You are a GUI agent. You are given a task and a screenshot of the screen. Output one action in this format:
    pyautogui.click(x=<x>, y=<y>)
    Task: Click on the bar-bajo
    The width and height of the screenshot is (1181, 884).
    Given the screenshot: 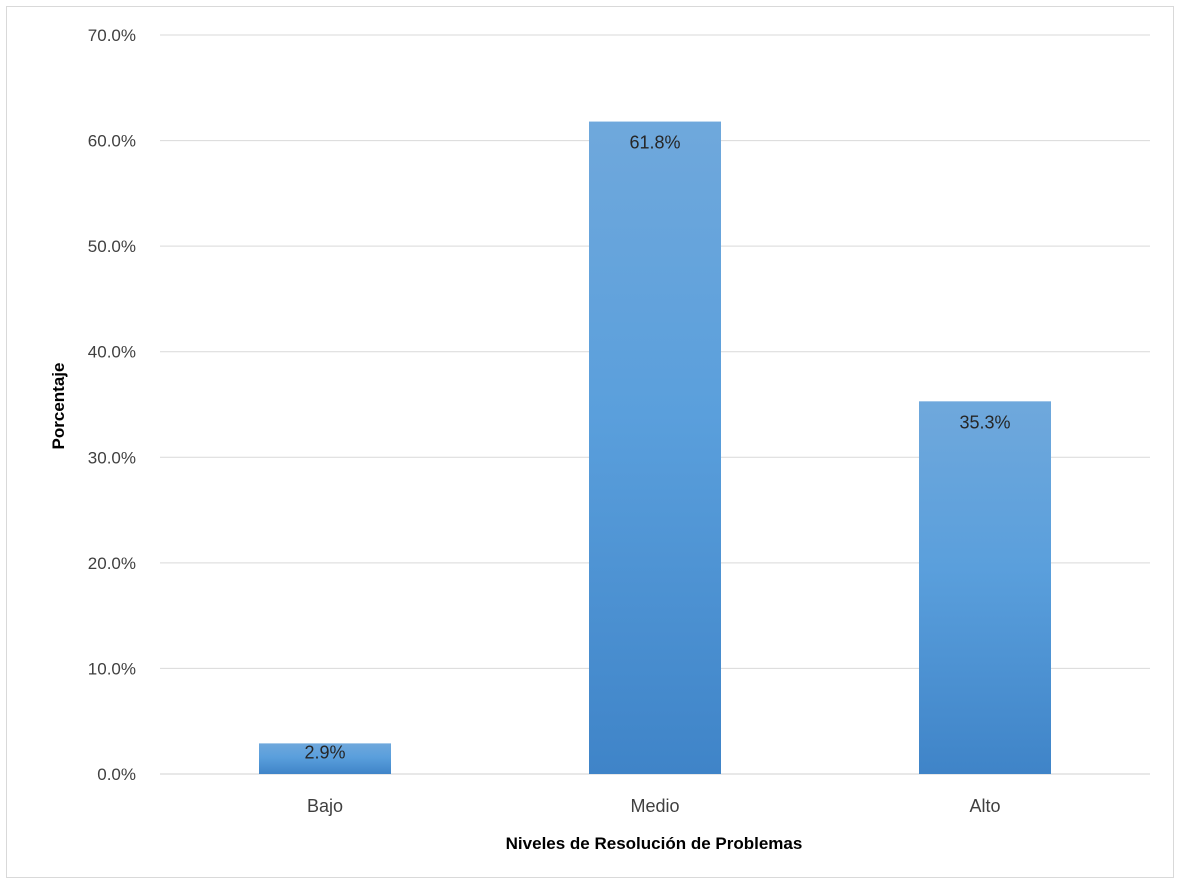 What is the action you would take?
    pyautogui.click(x=325, y=758)
    